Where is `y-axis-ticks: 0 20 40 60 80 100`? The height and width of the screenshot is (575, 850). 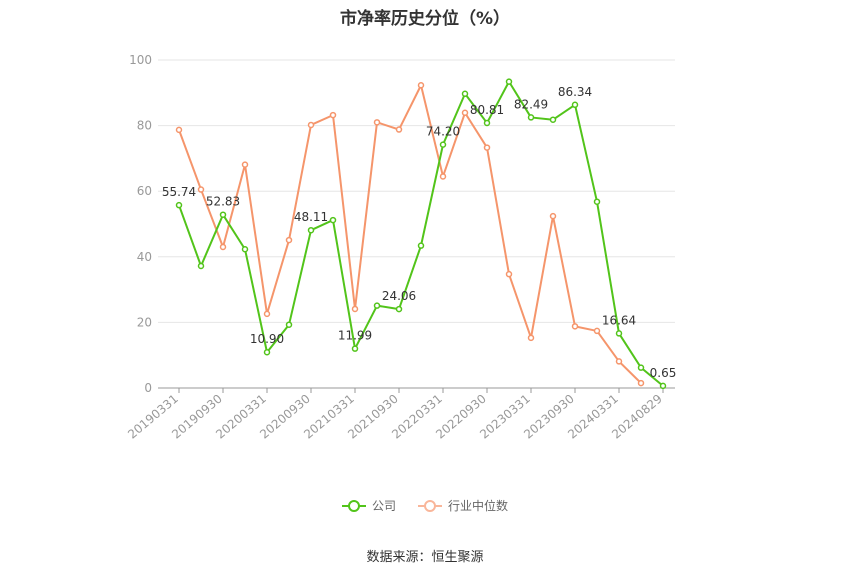 y-axis-ticks: 0 20 40 60 80 100 is located at coordinates (140, 224).